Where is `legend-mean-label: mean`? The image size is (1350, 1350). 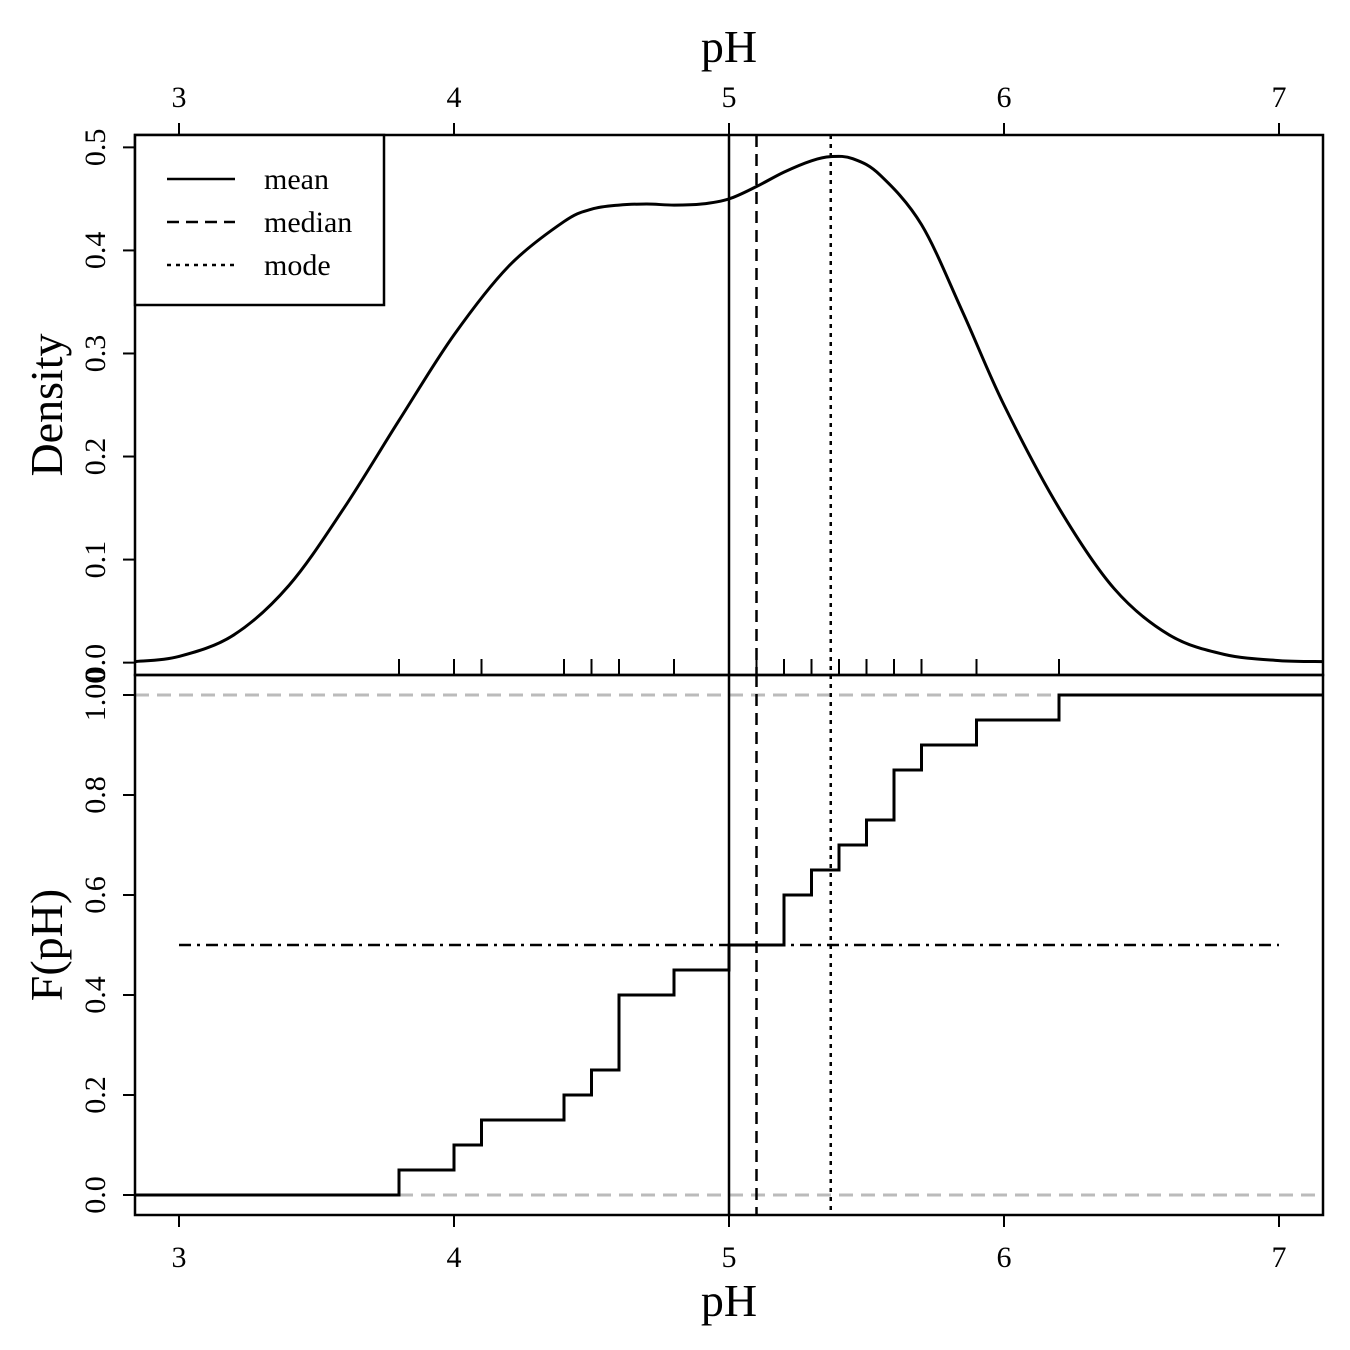
legend-mean-label: mean is located at coordinates (296, 179).